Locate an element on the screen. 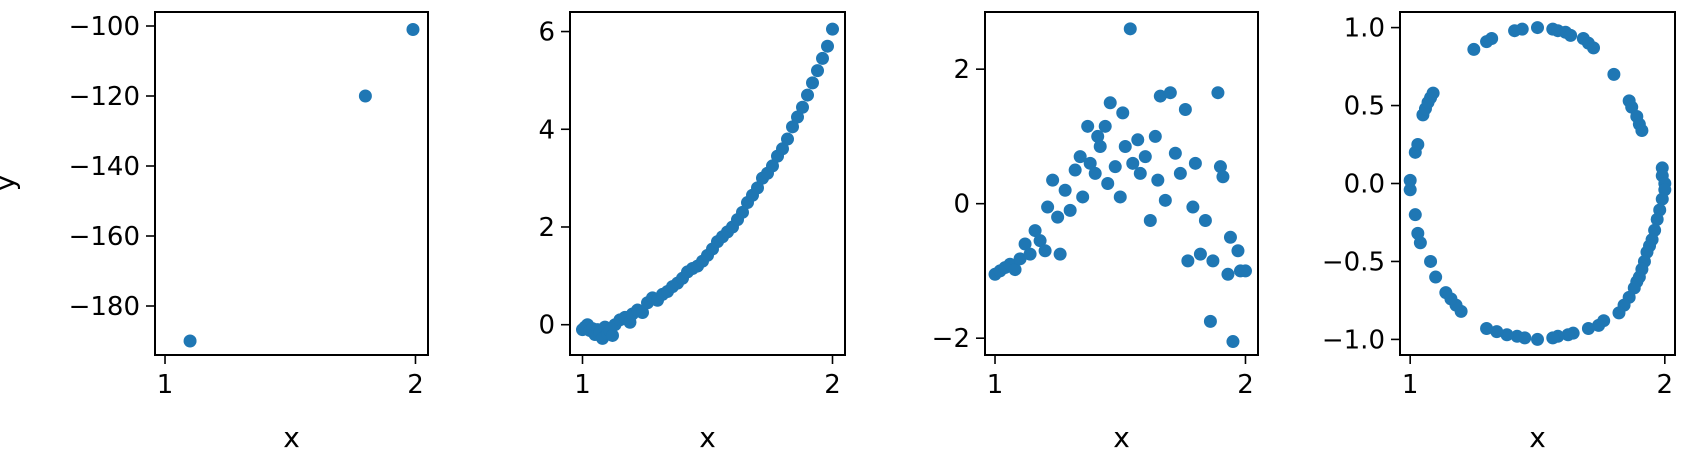 The image size is (1690, 470). y-tick-label: −120 is located at coordinates (104, 97).